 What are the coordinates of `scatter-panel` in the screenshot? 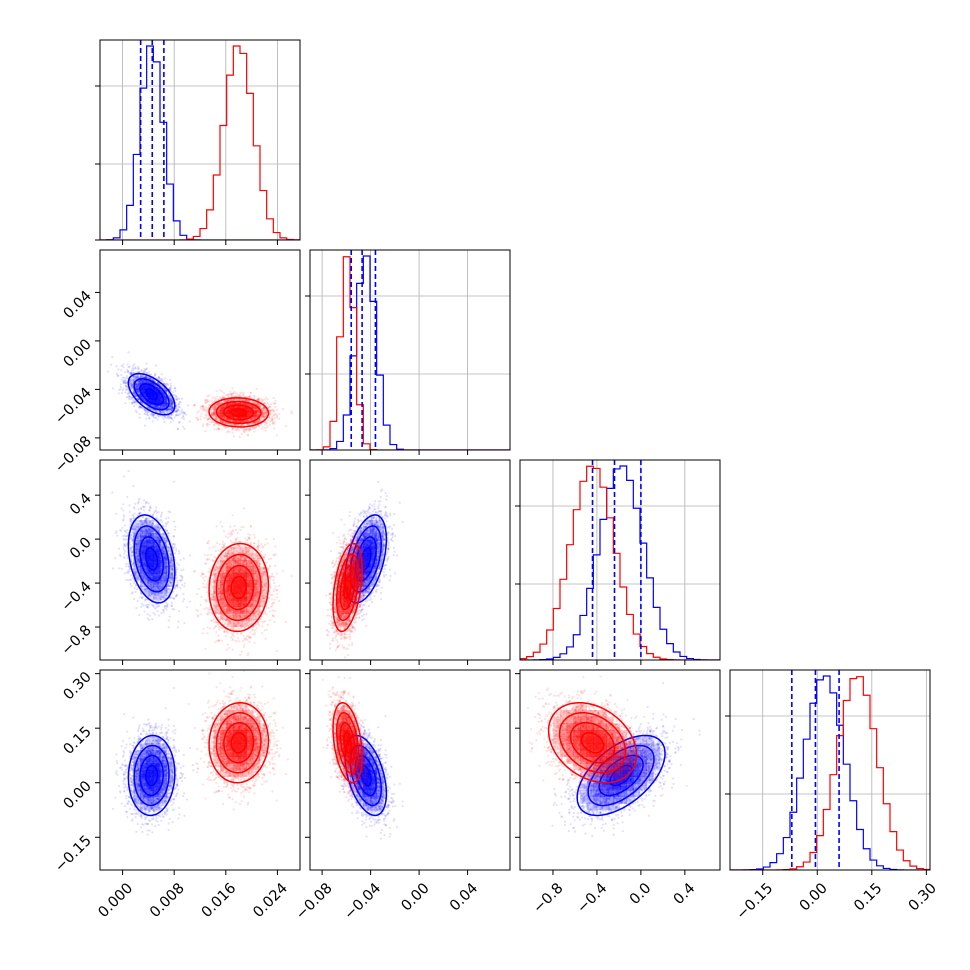 It's located at (199, 395).